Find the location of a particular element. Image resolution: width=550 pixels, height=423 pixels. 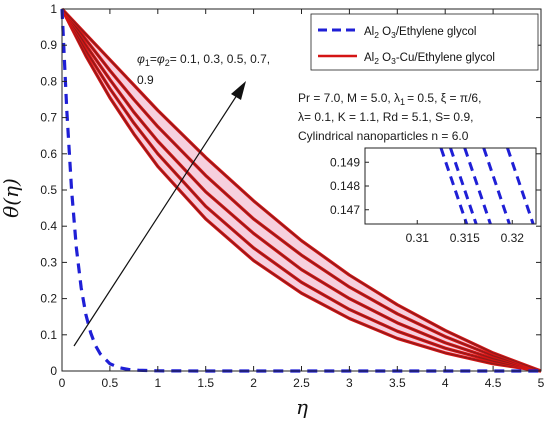

inset-y-tick-label: 0.147 is located at coordinates (345, 210).